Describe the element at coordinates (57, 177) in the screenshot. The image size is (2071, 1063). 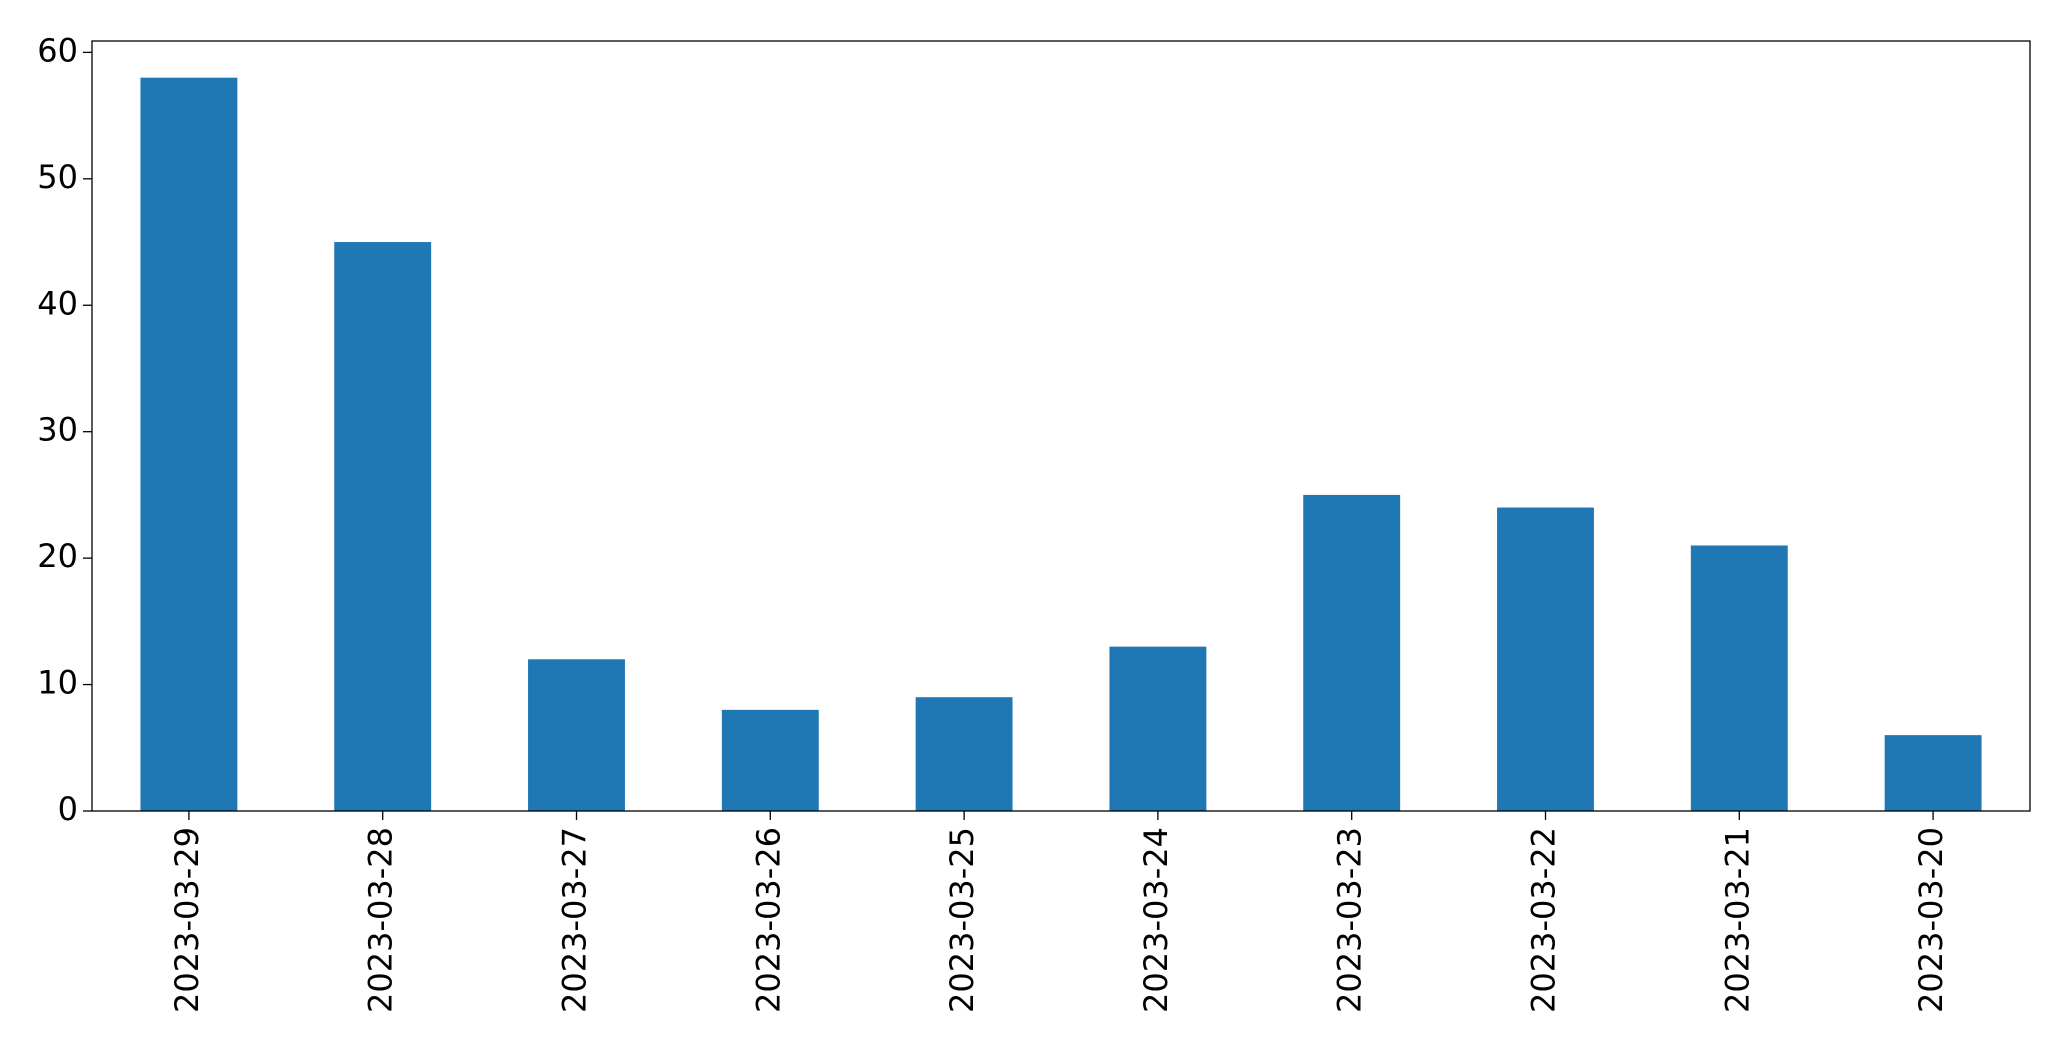
I see `y-tick-label: 50` at that location.